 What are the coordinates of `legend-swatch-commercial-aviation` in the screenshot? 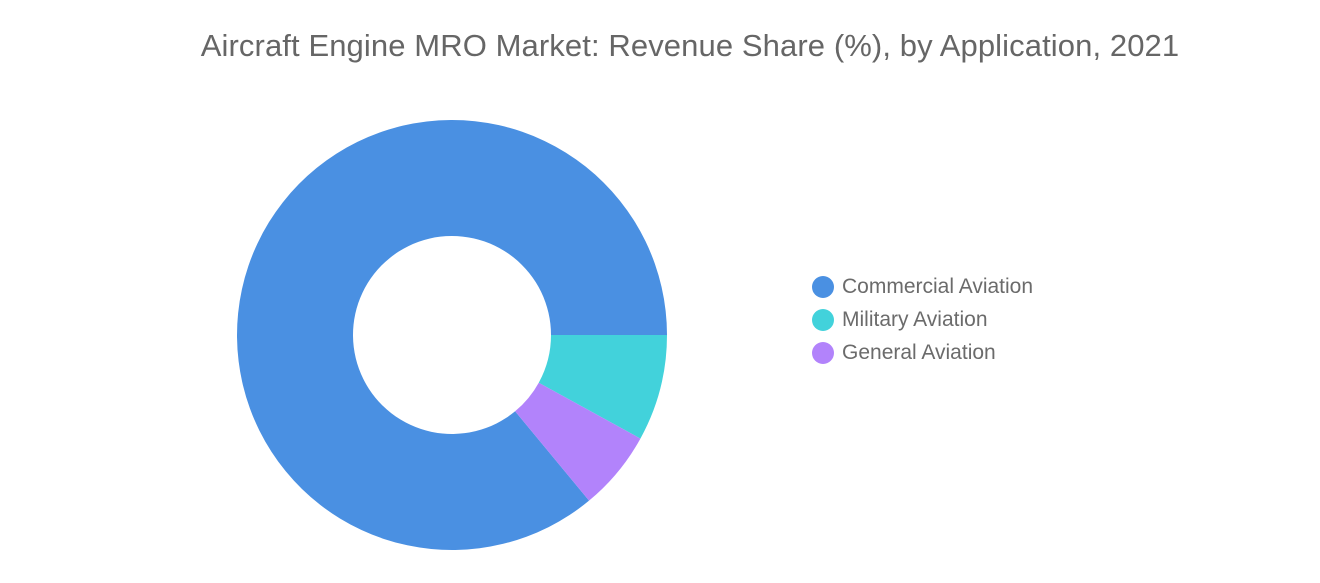 It's located at (823, 286).